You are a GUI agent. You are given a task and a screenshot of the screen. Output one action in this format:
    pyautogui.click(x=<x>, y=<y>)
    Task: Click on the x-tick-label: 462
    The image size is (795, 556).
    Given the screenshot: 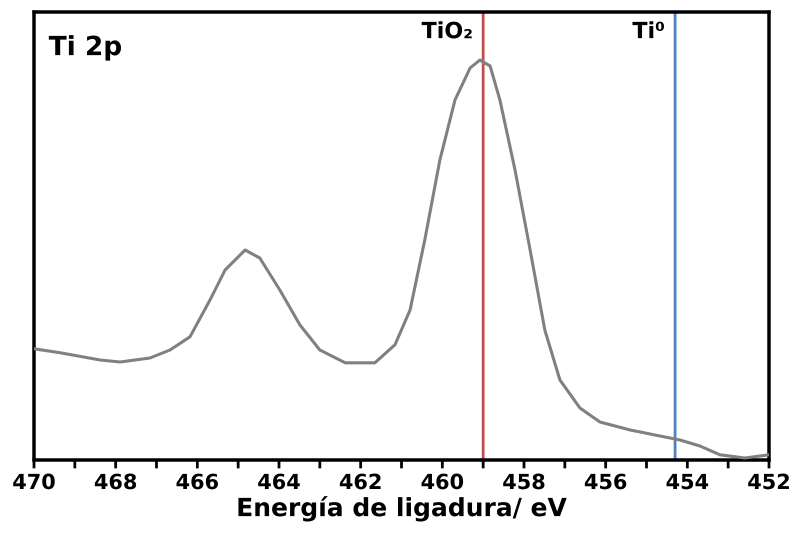 What is the action you would take?
    pyautogui.click(x=360, y=482)
    